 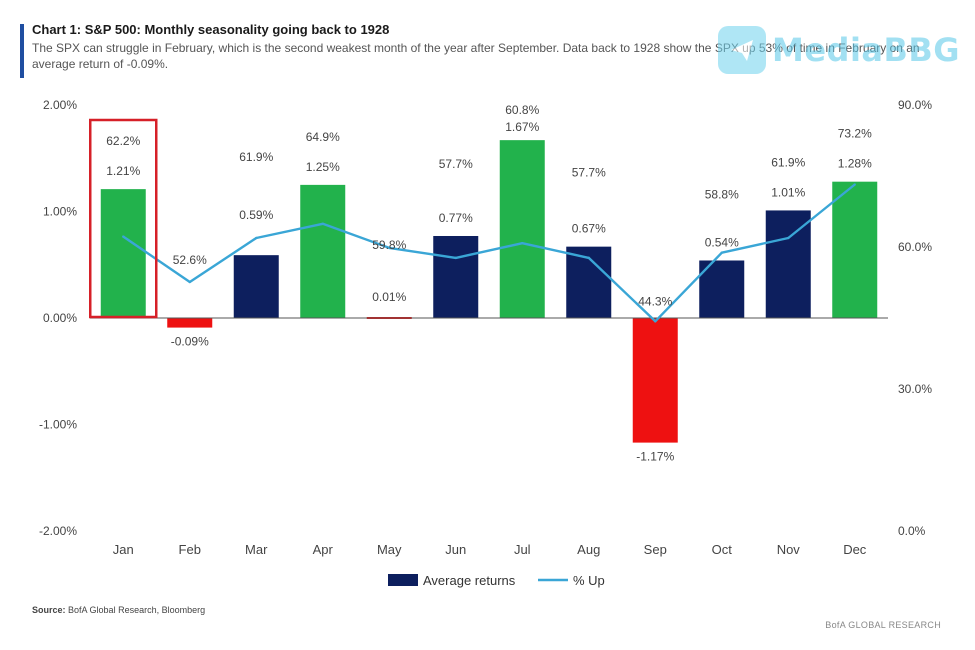 What do you see at coordinates (589, 580) in the screenshot?
I see `legend-label-pct-up: % Up` at bounding box center [589, 580].